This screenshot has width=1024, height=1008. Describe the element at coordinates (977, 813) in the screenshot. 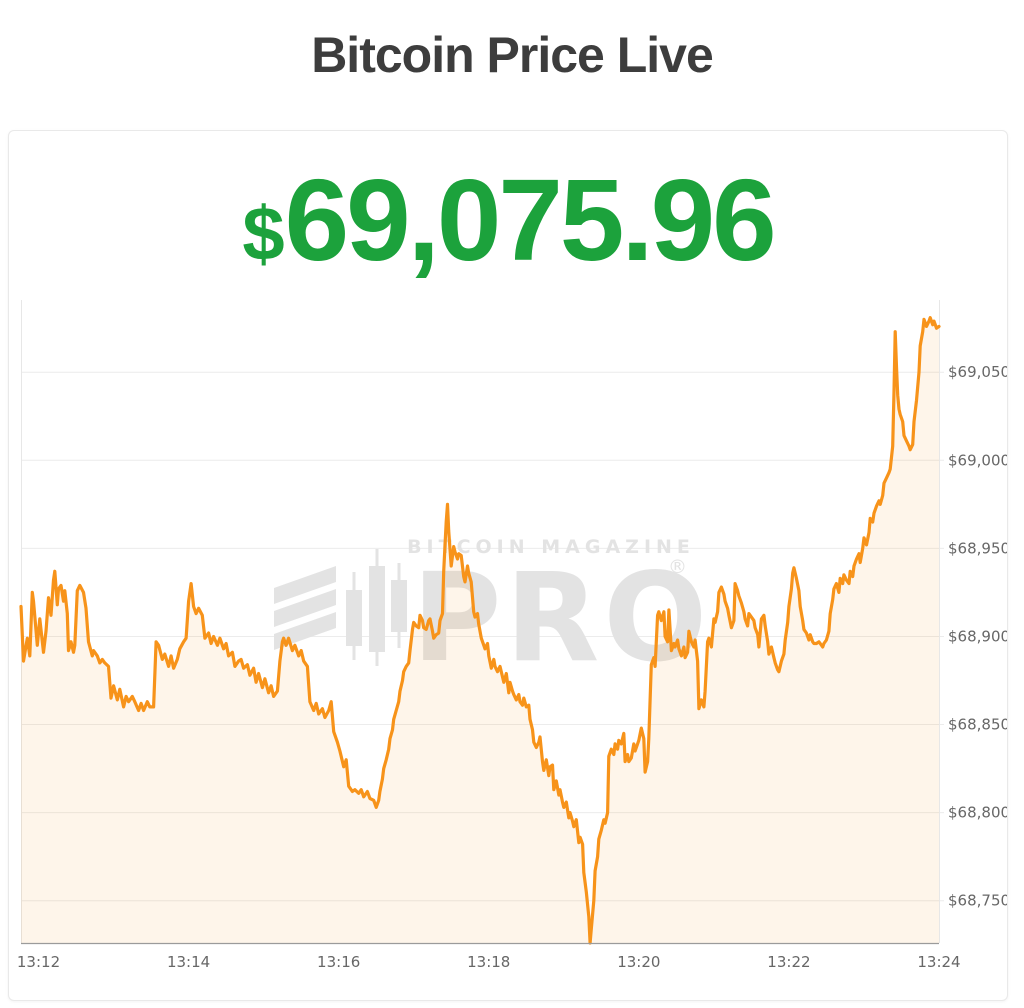

I see `y-tick-label: $68,800` at that location.